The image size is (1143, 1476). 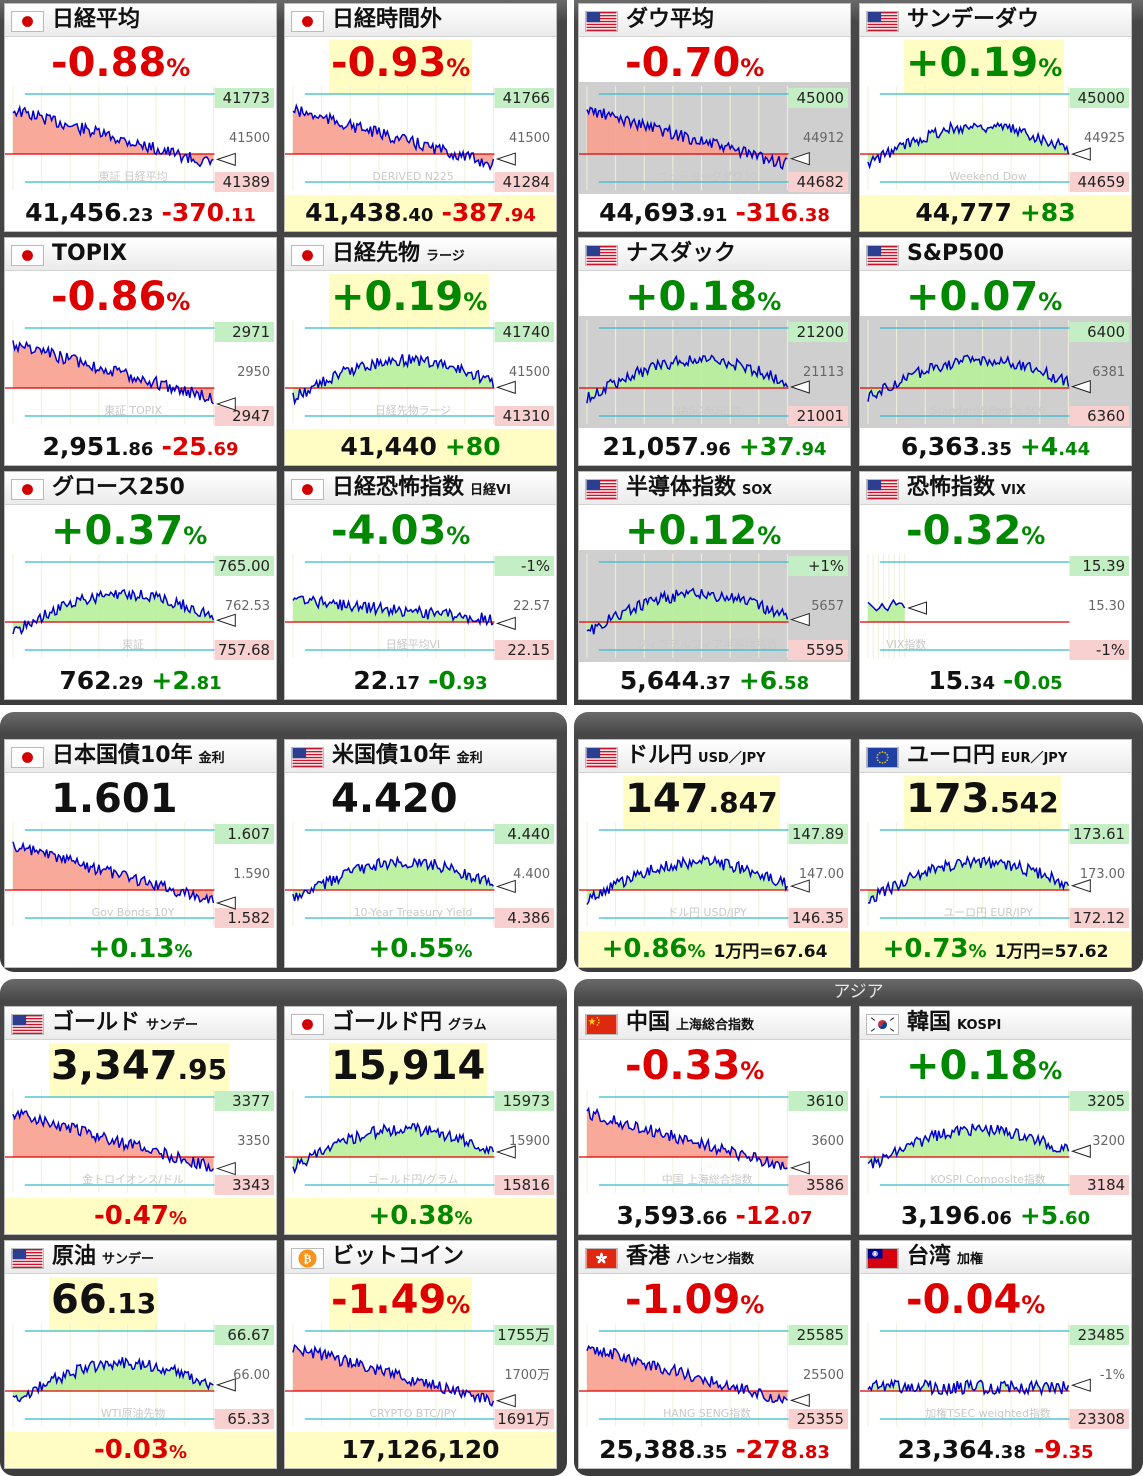 What do you see at coordinates (714, 1023) in the screenshot?
I see `card-header: 中国 上海総合指数` at bounding box center [714, 1023].